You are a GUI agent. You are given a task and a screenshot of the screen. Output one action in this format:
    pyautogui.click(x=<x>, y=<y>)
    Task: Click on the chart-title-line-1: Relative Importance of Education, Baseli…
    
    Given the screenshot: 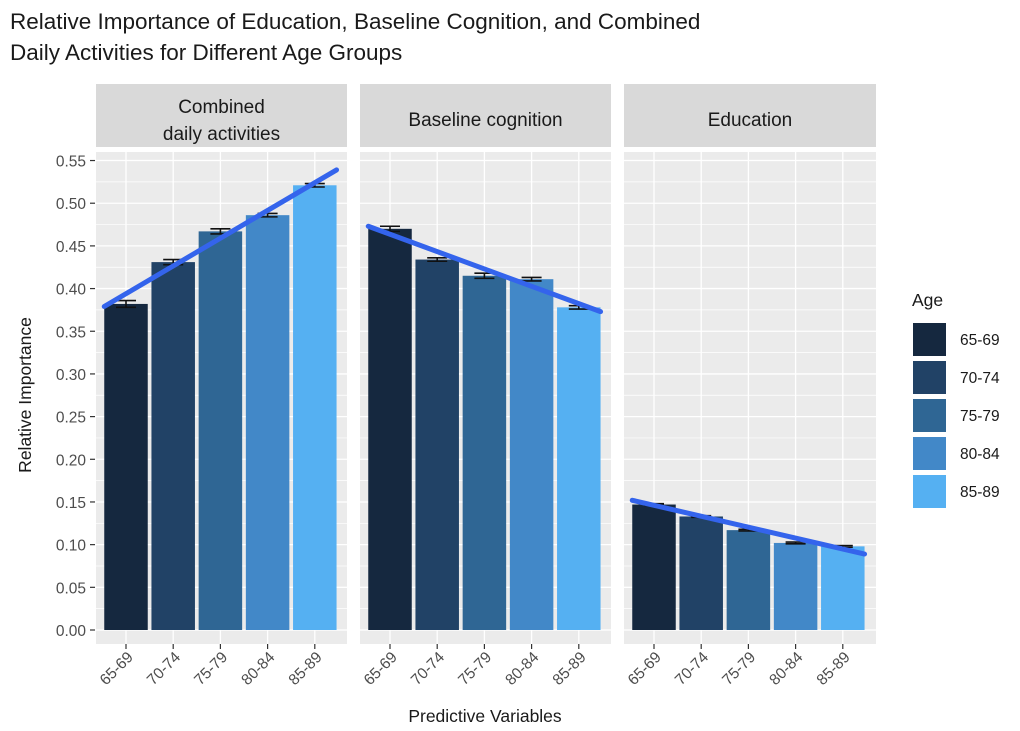 What is the action you would take?
    pyautogui.click(x=355, y=21)
    